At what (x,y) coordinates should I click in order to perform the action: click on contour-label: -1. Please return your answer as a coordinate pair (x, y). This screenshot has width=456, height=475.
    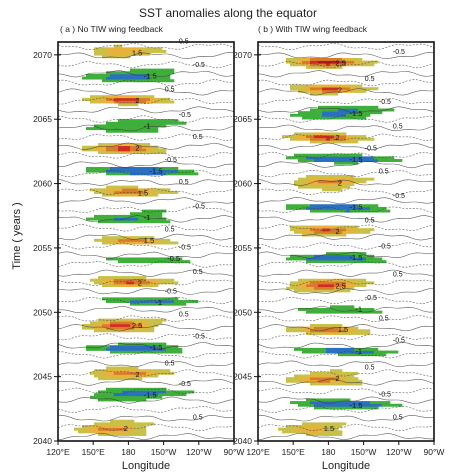
    Looking at the image, I should click on (358, 351).